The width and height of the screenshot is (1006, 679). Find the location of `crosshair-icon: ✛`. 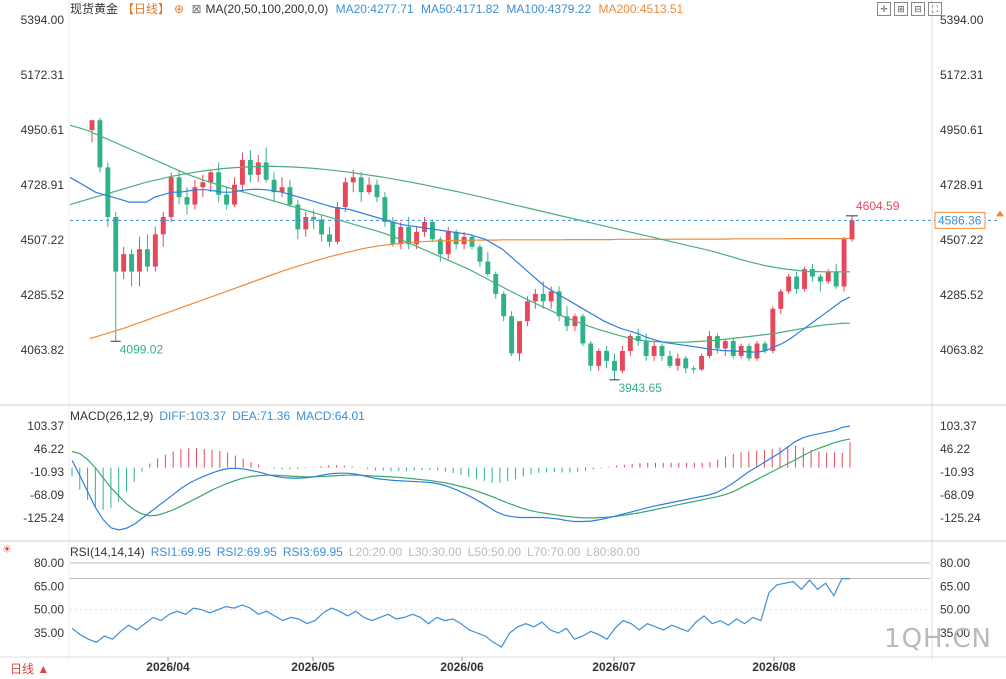

crosshair-icon: ✛ is located at coordinates (884, 9).